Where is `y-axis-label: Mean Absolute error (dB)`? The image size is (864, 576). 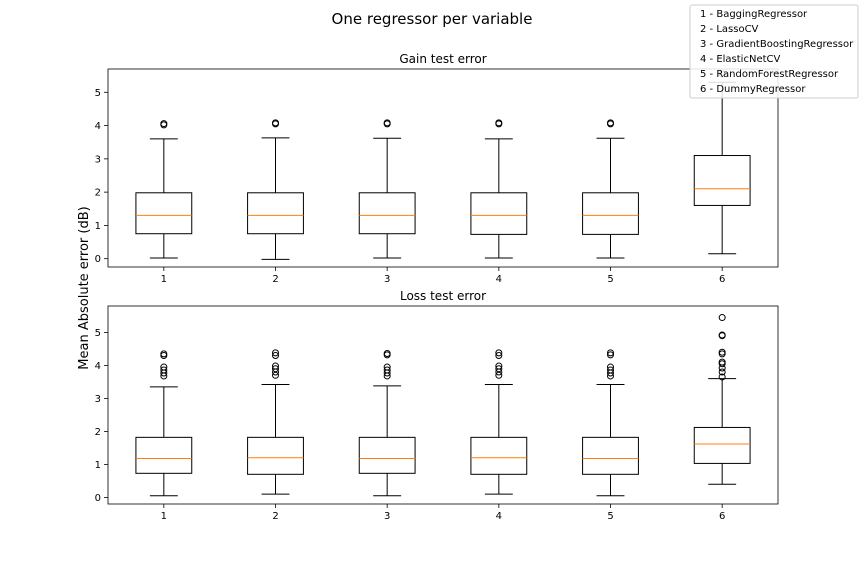
y-axis-label: Mean Absolute error (dB) is located at coordinates (84, 287).